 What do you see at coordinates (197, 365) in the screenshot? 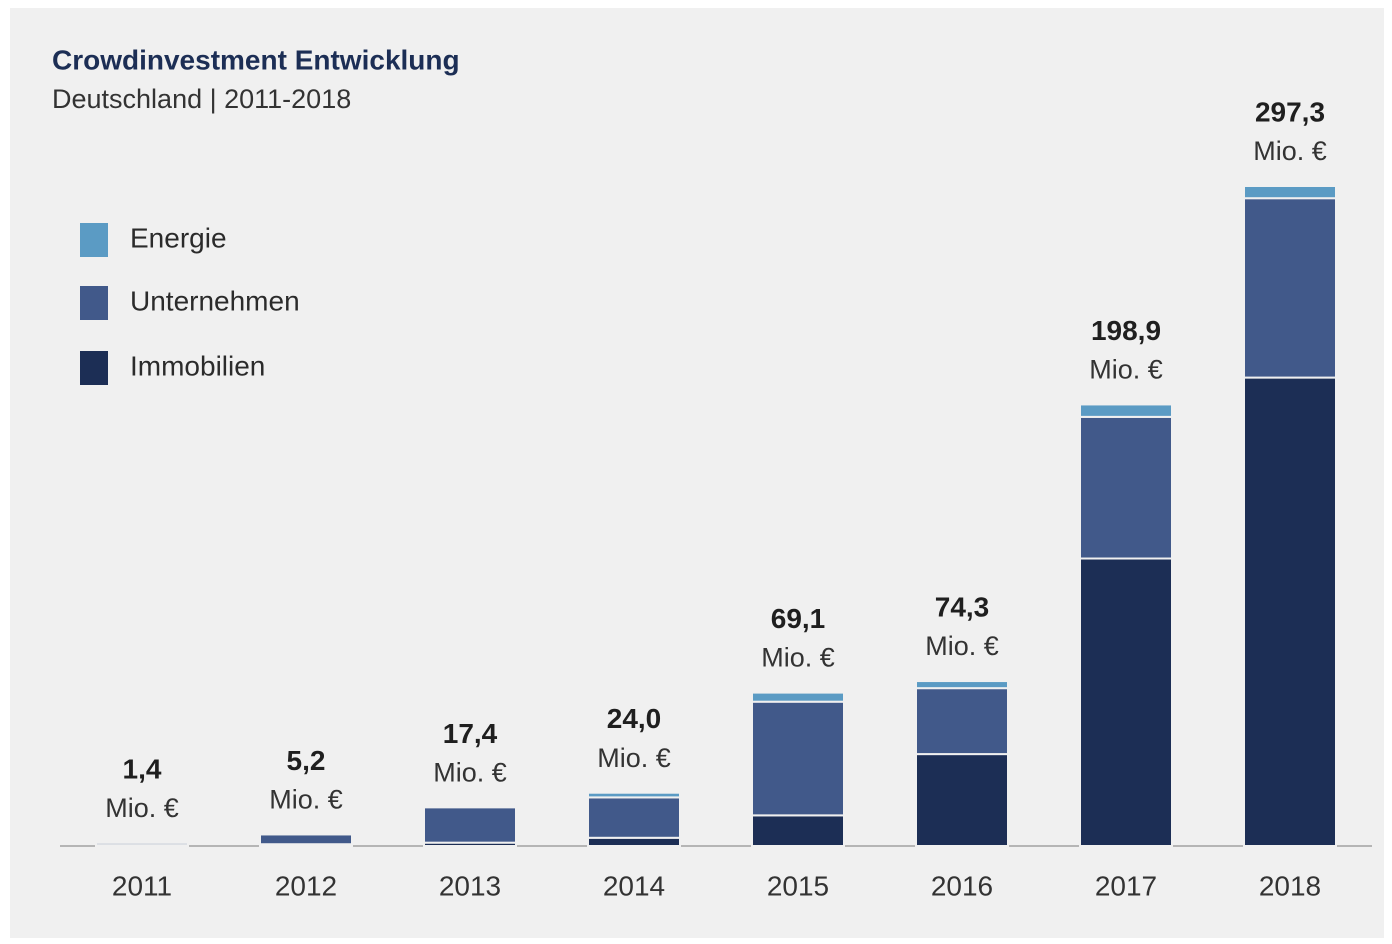
I see `legend-label: Immobilien` at bounding box center [197, 365].